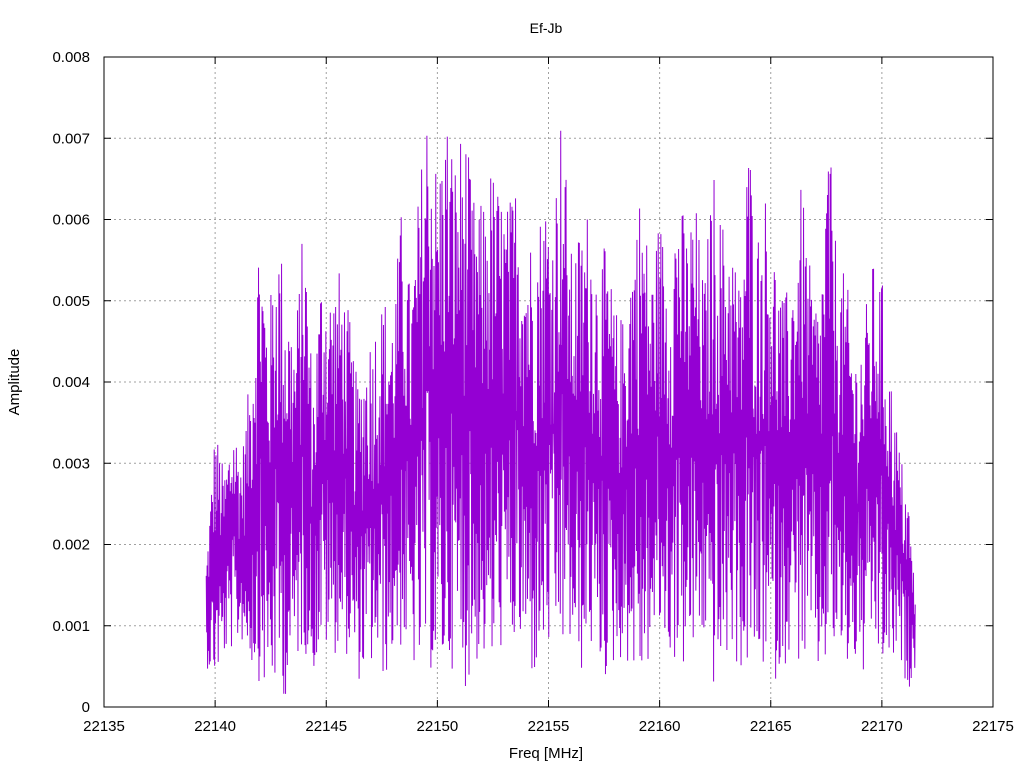  Describe the element at coordinates (882, 726) in the screenshot. I see `x-tick-label: 22170` at that location.